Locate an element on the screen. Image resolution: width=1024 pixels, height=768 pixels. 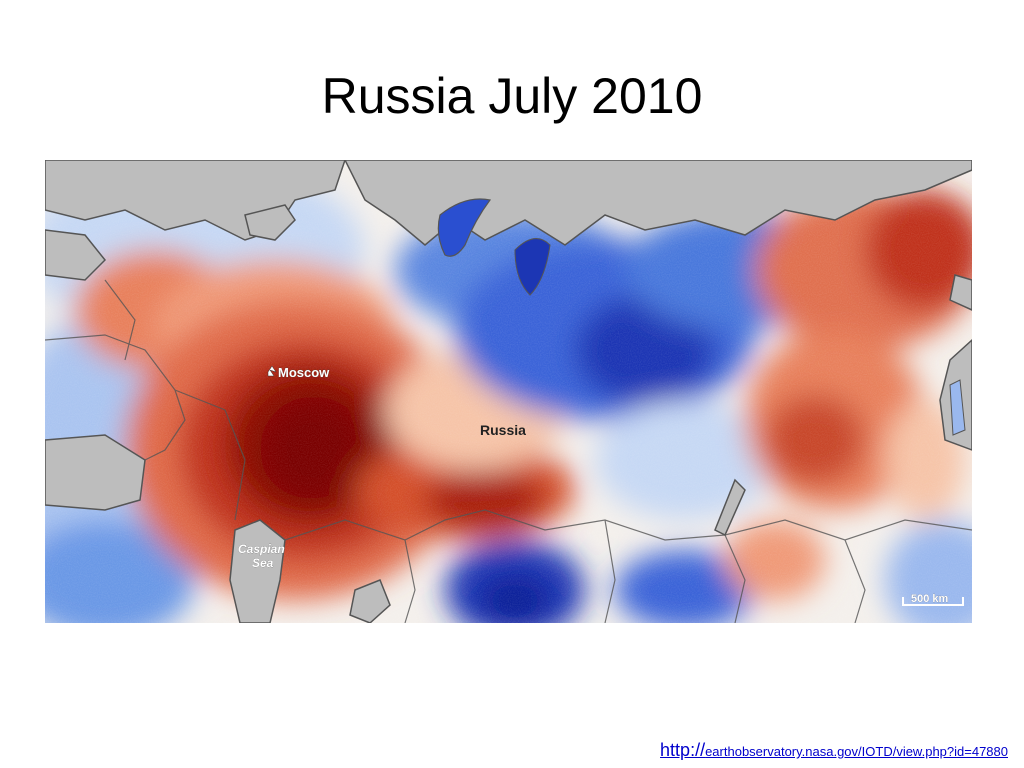
sakhalin is located at coordinates (957, 407).